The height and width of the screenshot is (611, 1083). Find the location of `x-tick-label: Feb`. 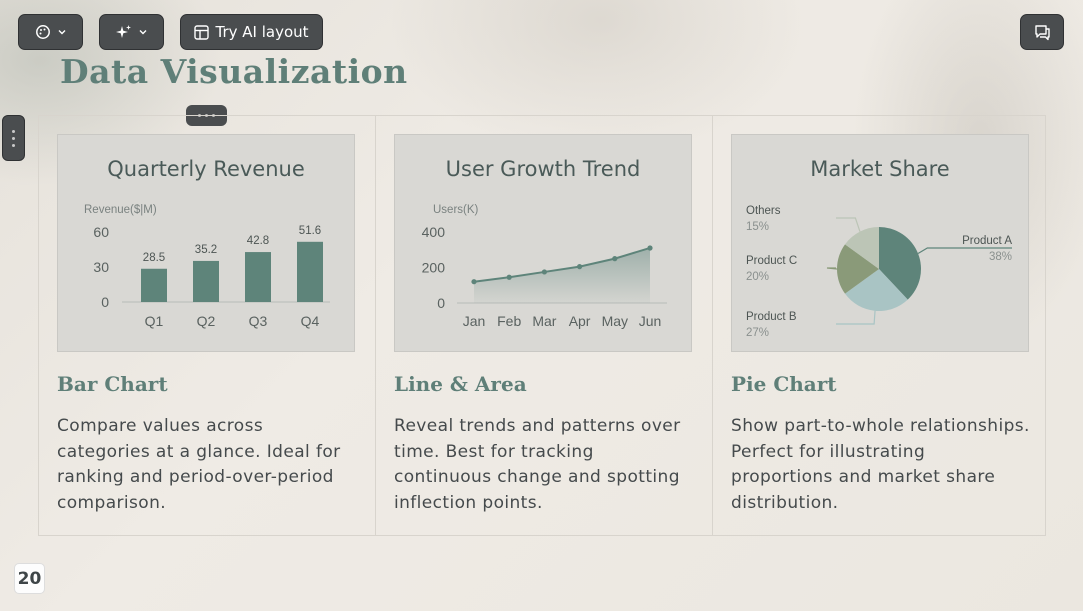

x-tick-label: Feb is located at coordinates (509, 321).